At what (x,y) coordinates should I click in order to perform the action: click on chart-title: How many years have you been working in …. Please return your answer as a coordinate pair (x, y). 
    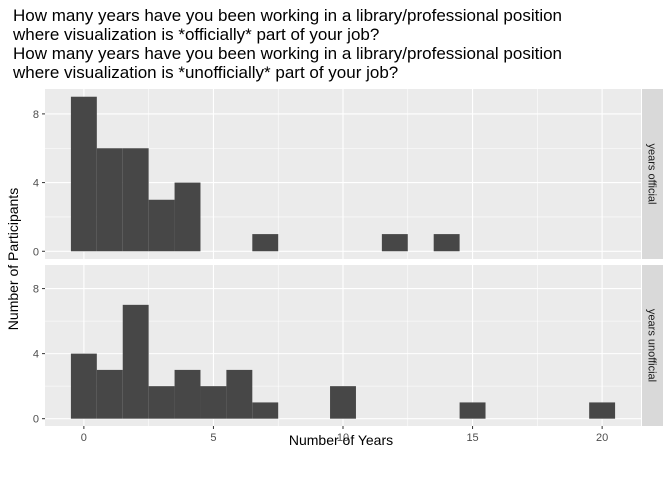
    Looking at the image, I should click on (287, 44).